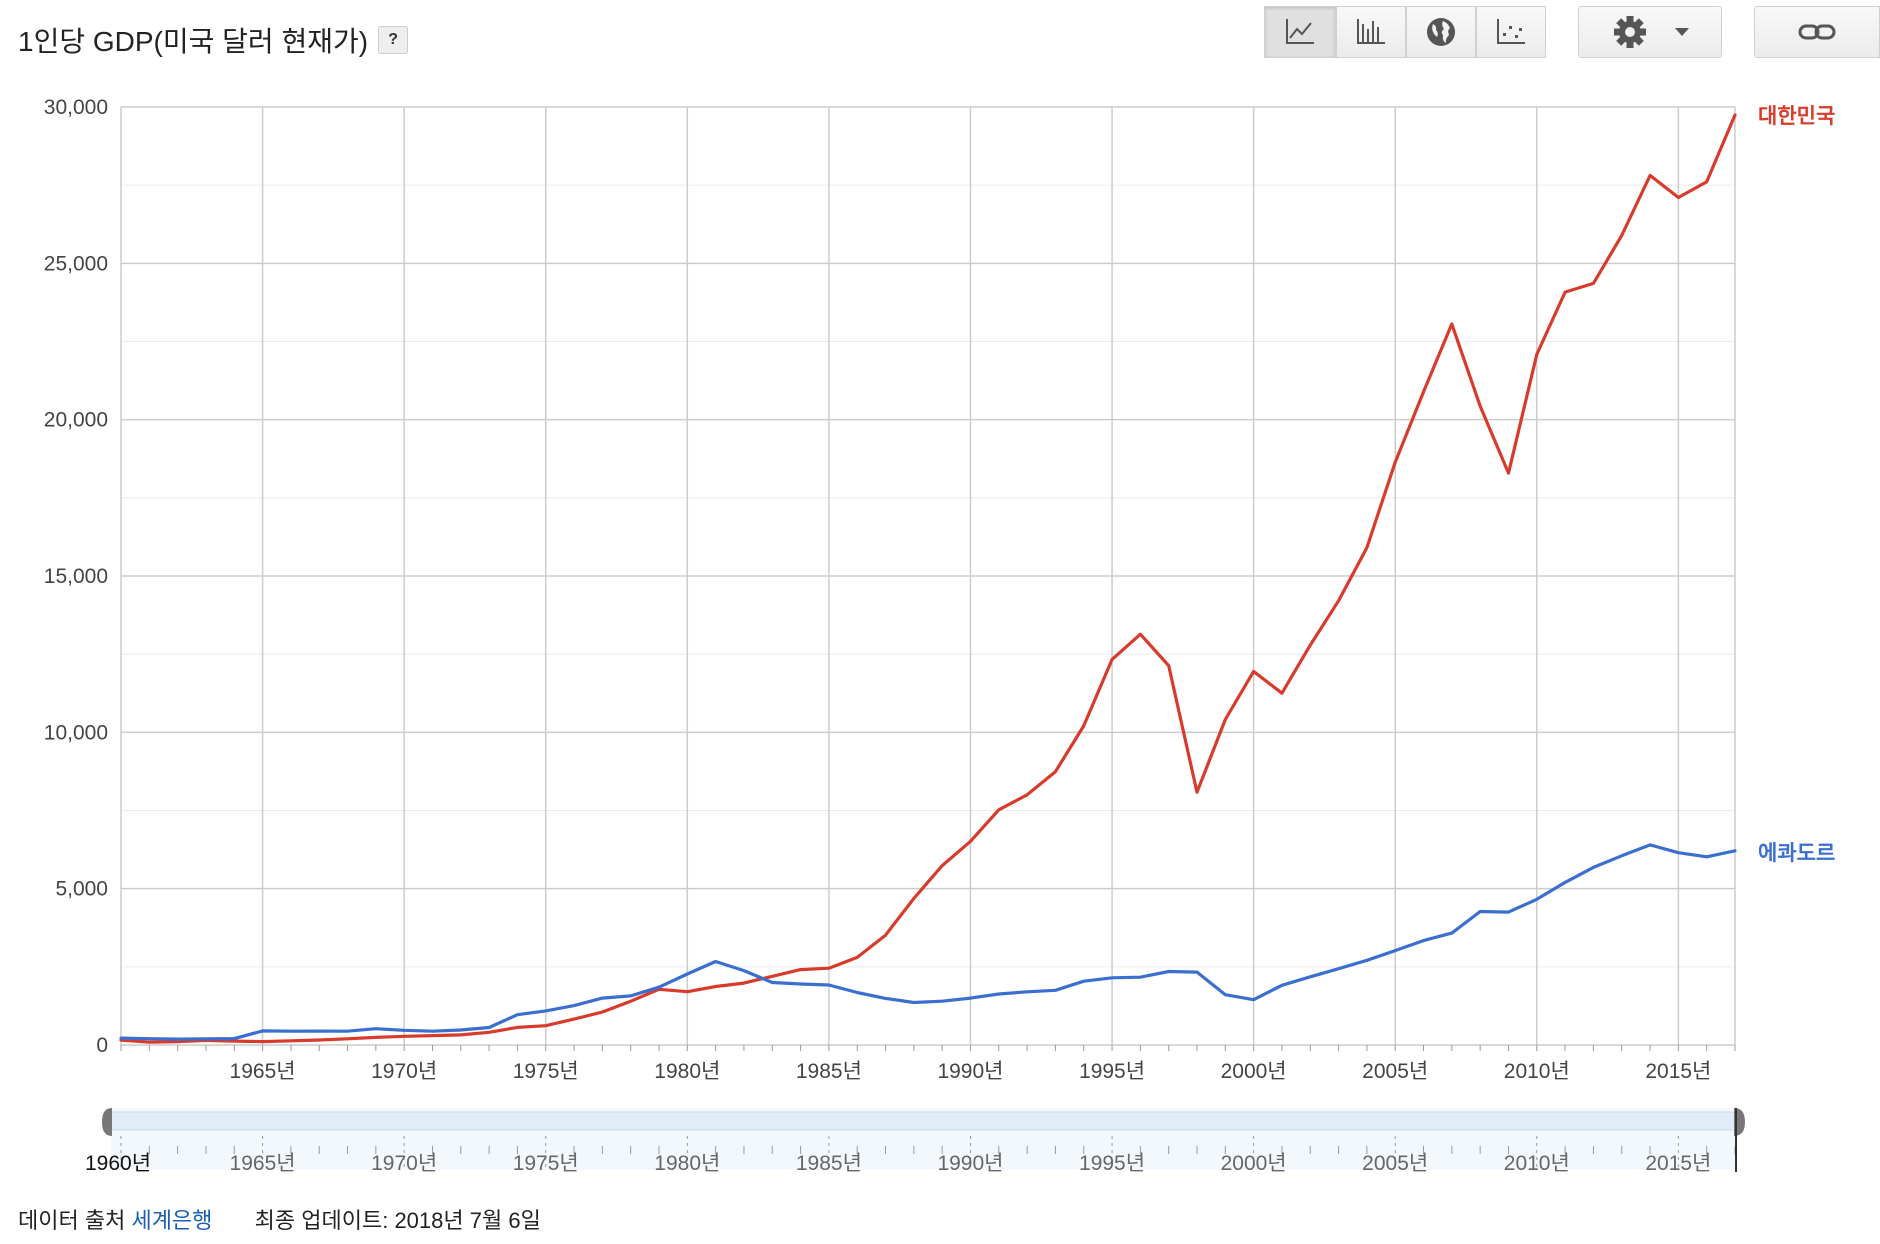  I want to click on range-slider-left-handle, so click(107, 1122).